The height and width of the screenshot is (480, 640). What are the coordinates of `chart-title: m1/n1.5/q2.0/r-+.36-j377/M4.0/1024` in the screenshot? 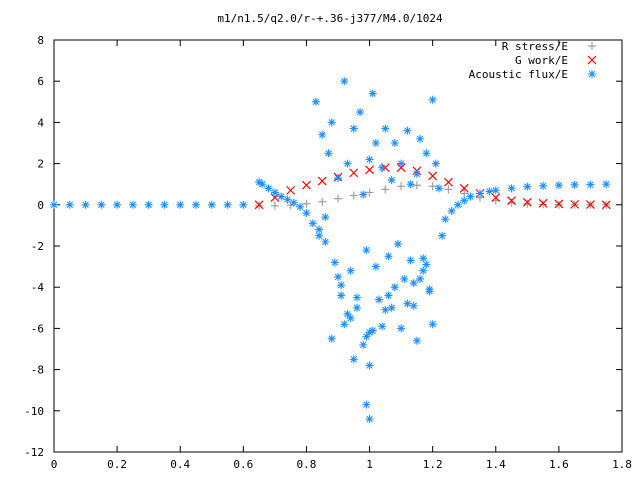 It's located at (330, 18).